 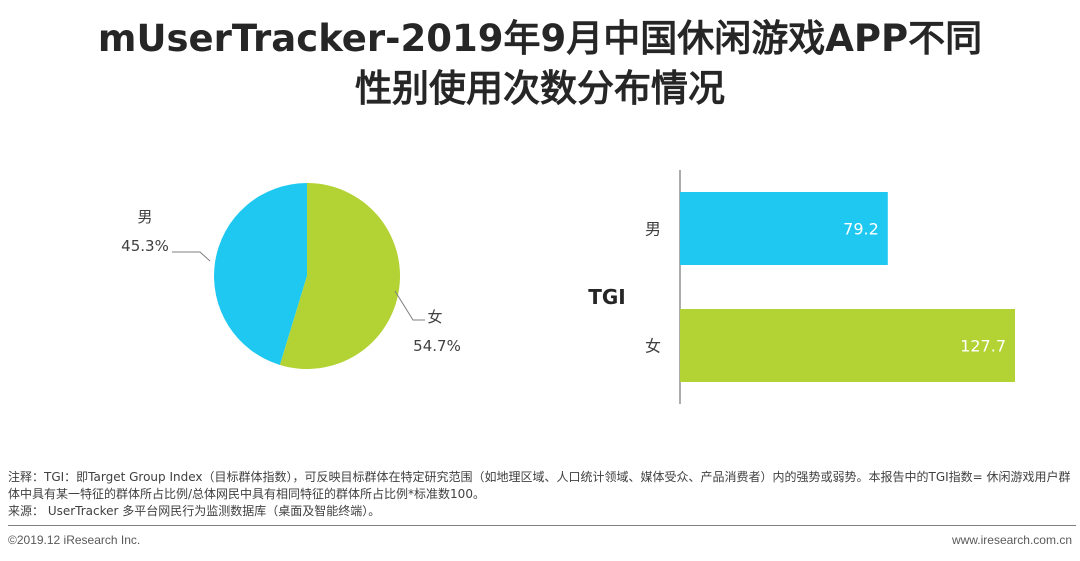 What do you see at coordinates (1011, 540) in the screenshot?
I see `website-link: www.iresearch.com.cn` at bounding box center [1011, 540].